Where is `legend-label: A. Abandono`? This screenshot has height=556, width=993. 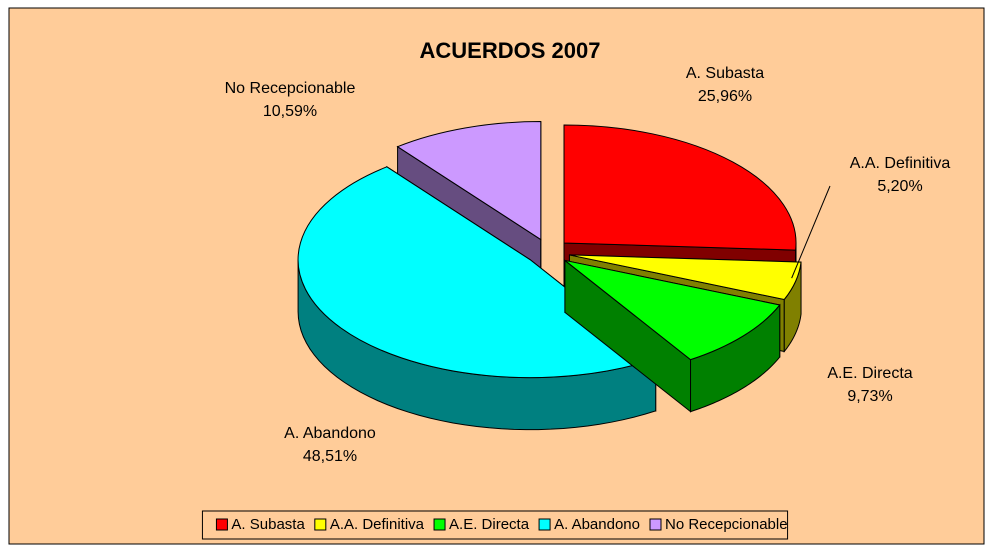
legend-label: A. Abandono is located at coordinates (597, 524).